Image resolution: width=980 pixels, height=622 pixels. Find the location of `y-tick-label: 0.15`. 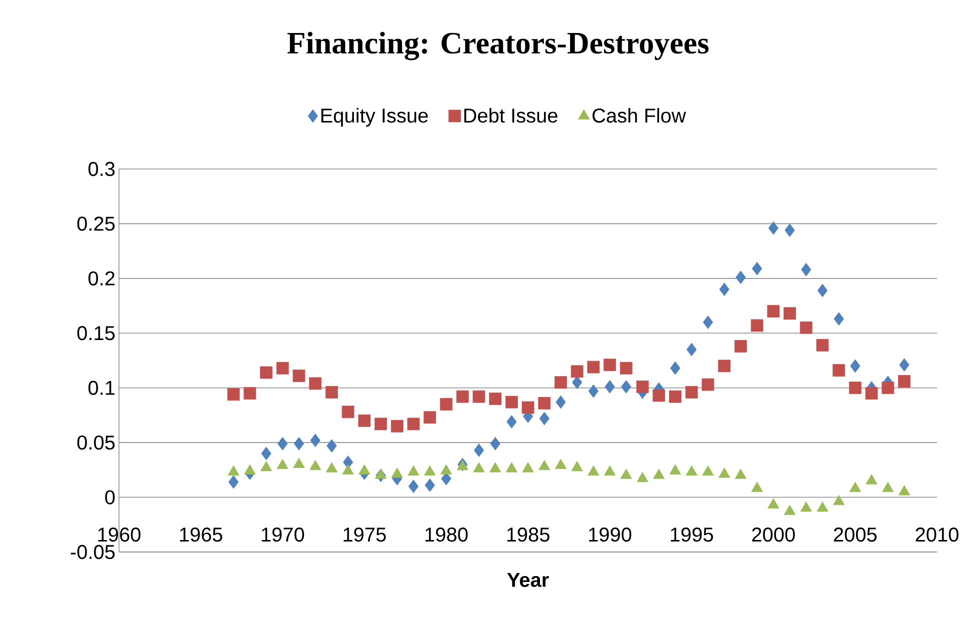

y-tick-label: 0.15 is located at coordinates (96, 333).